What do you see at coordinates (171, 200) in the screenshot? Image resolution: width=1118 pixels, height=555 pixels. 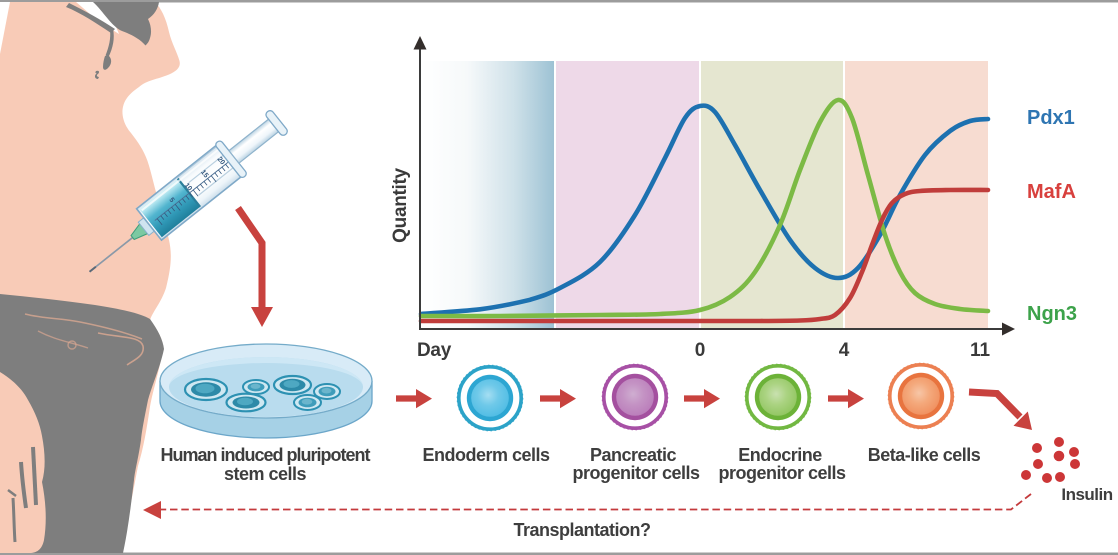 I see `svg-text: 5` at bounding box center [171, 200].